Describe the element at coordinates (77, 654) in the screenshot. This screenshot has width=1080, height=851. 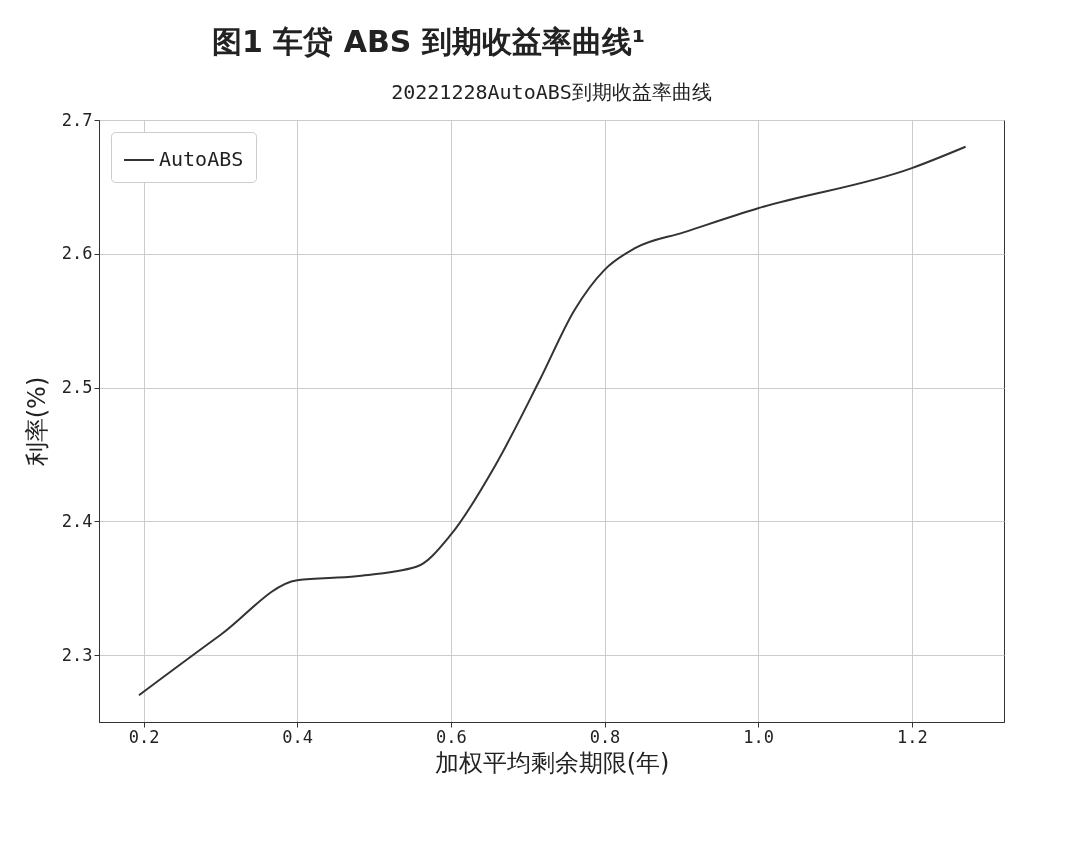
I see `y-tick-label: 2.3` at that location.